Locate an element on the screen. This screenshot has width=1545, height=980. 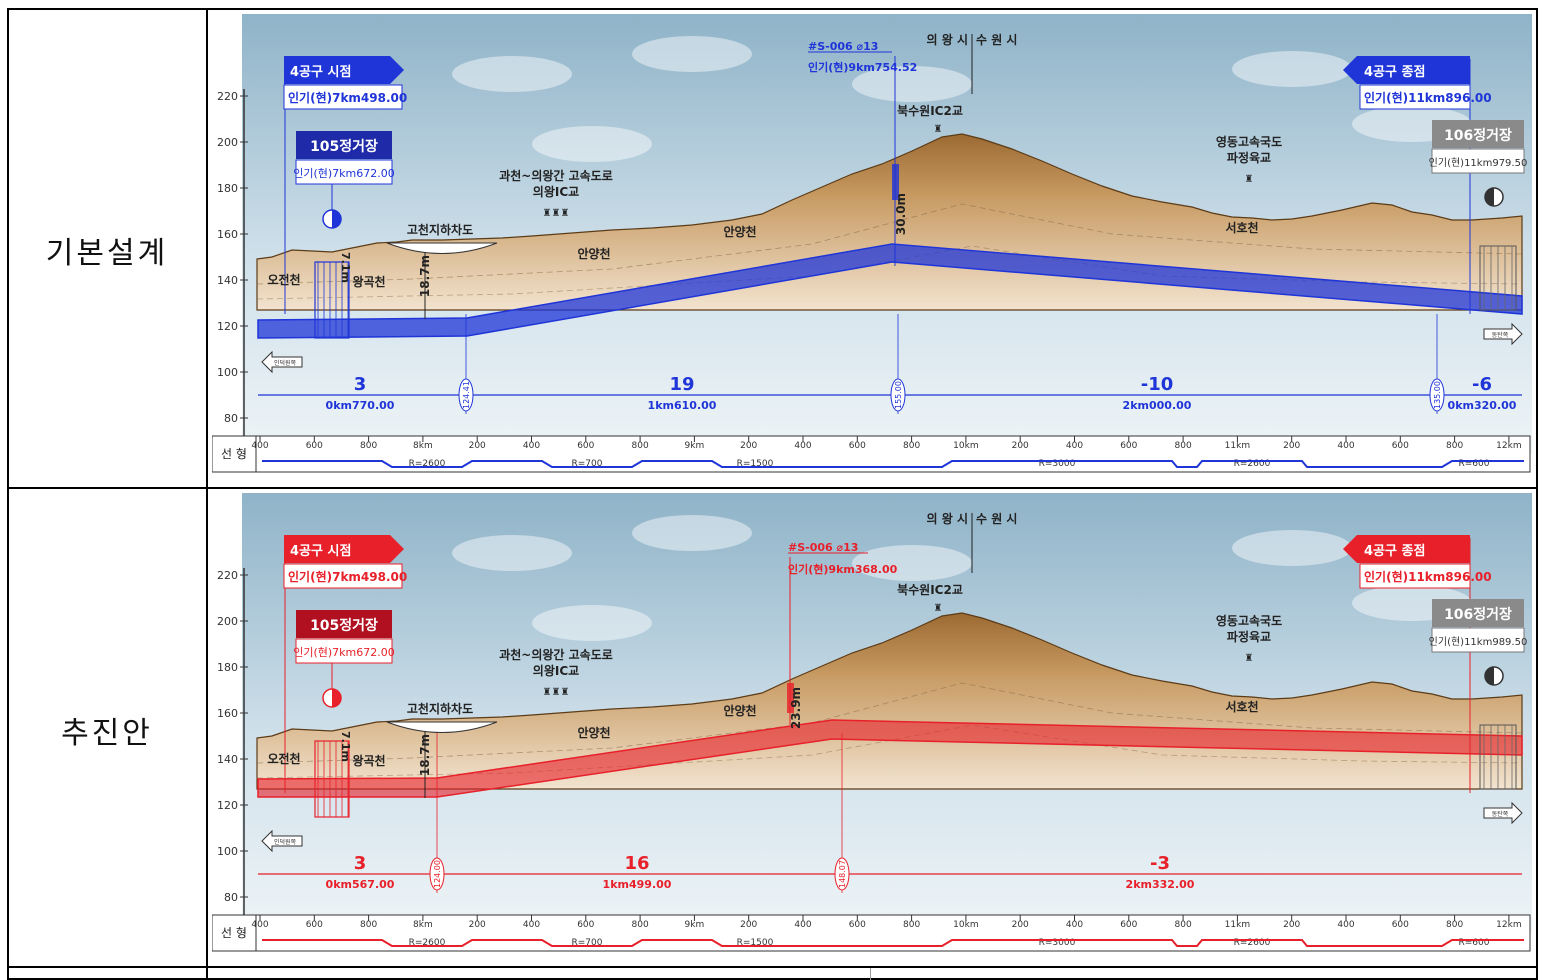
direction-right-icon is located at coordinates (1503, 813).